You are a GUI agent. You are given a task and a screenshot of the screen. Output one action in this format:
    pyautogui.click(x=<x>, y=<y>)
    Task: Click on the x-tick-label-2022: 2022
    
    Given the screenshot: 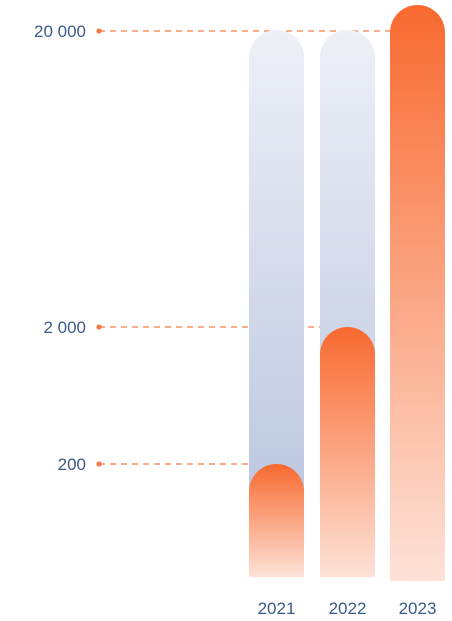 What is the action you would take?
    pyautogui.click(x=348, y=608)
    